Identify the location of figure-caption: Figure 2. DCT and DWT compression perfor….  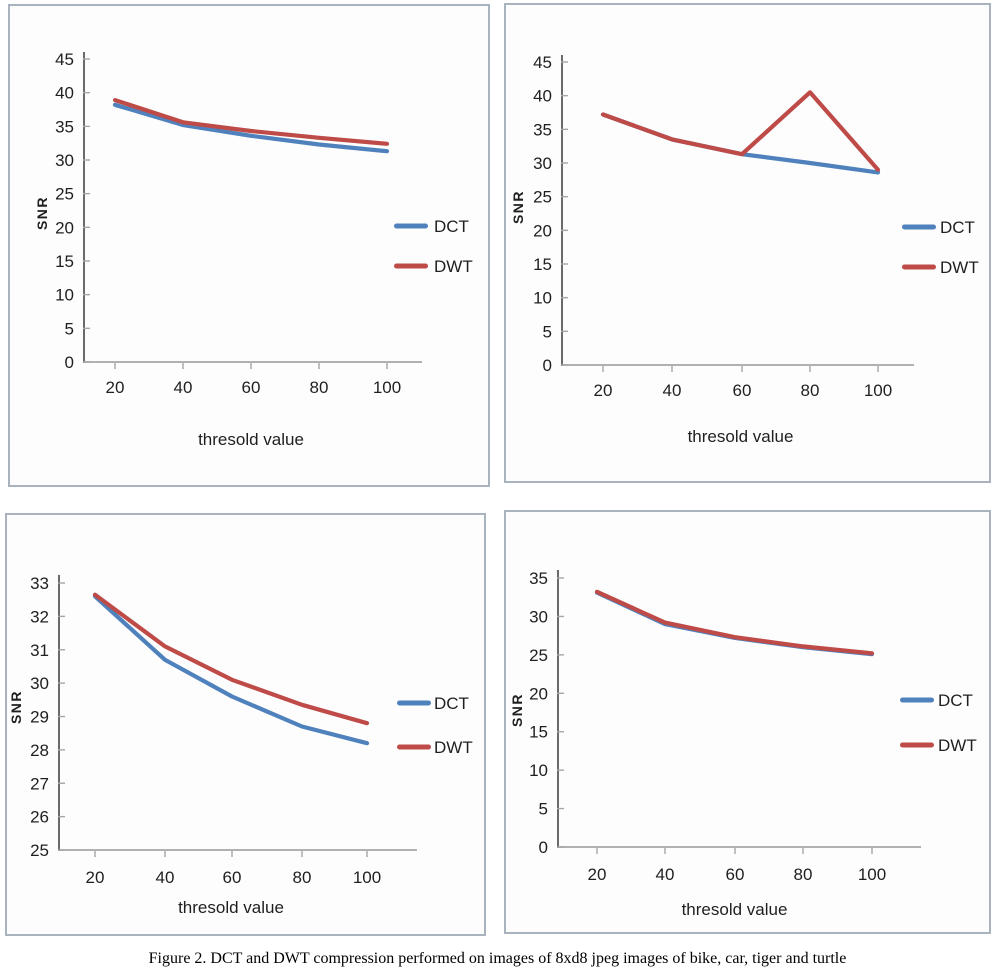
(497, 958).